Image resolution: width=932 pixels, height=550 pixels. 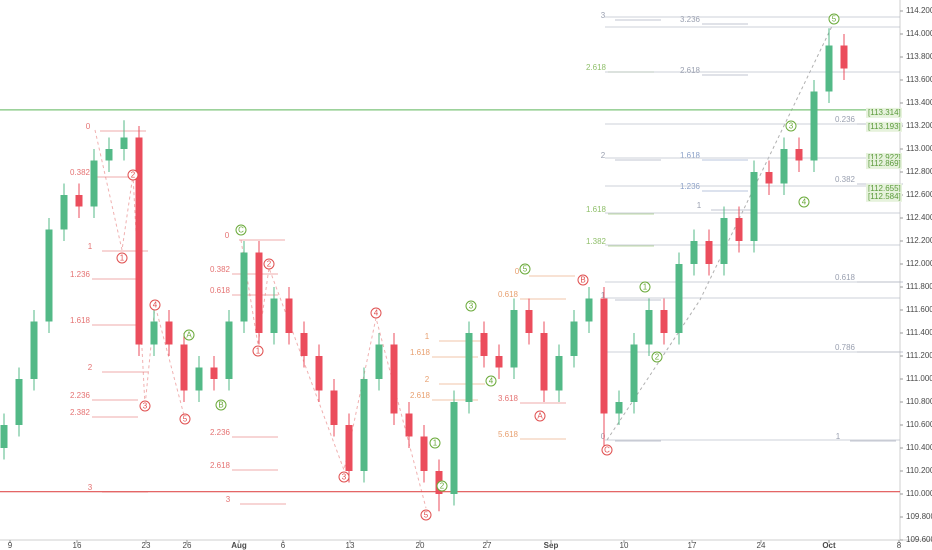 I want to click on y-tick-label: 111.400, so click(x=919, y=332).